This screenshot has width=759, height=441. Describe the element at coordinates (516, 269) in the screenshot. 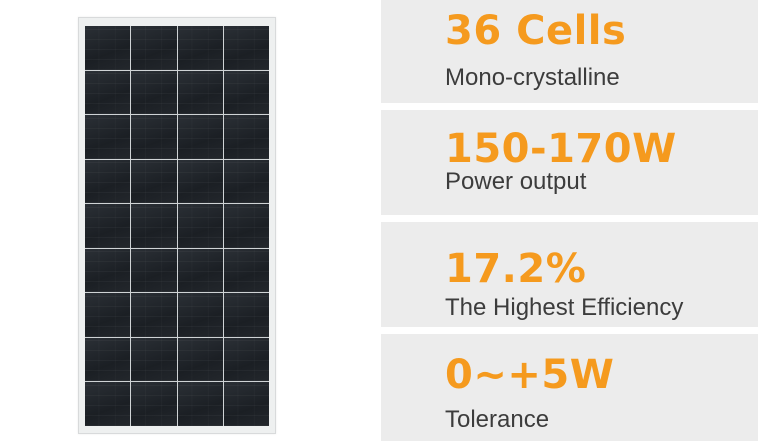

I see `feature-value: 17.2%` at that location.